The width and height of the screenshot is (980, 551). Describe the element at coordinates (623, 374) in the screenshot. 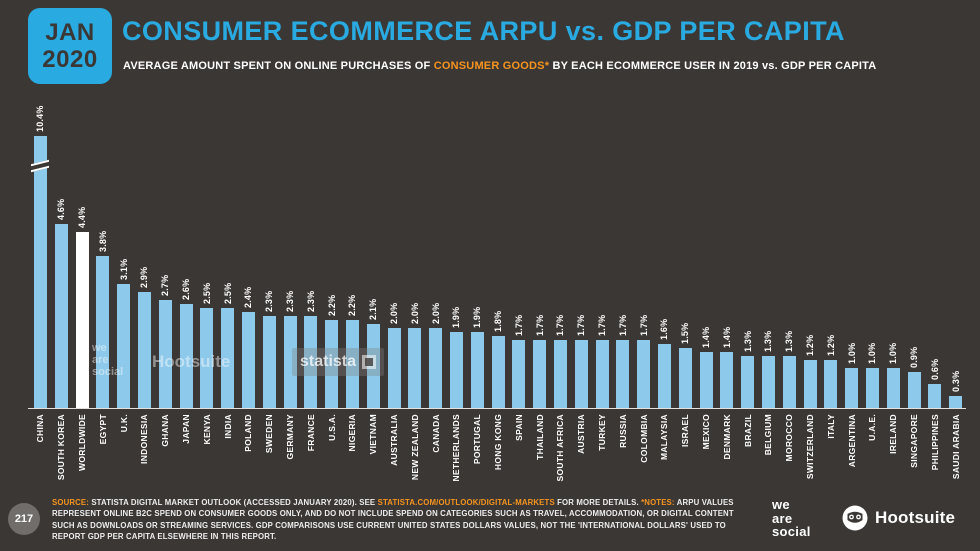

I see `bar-russia` at that location.